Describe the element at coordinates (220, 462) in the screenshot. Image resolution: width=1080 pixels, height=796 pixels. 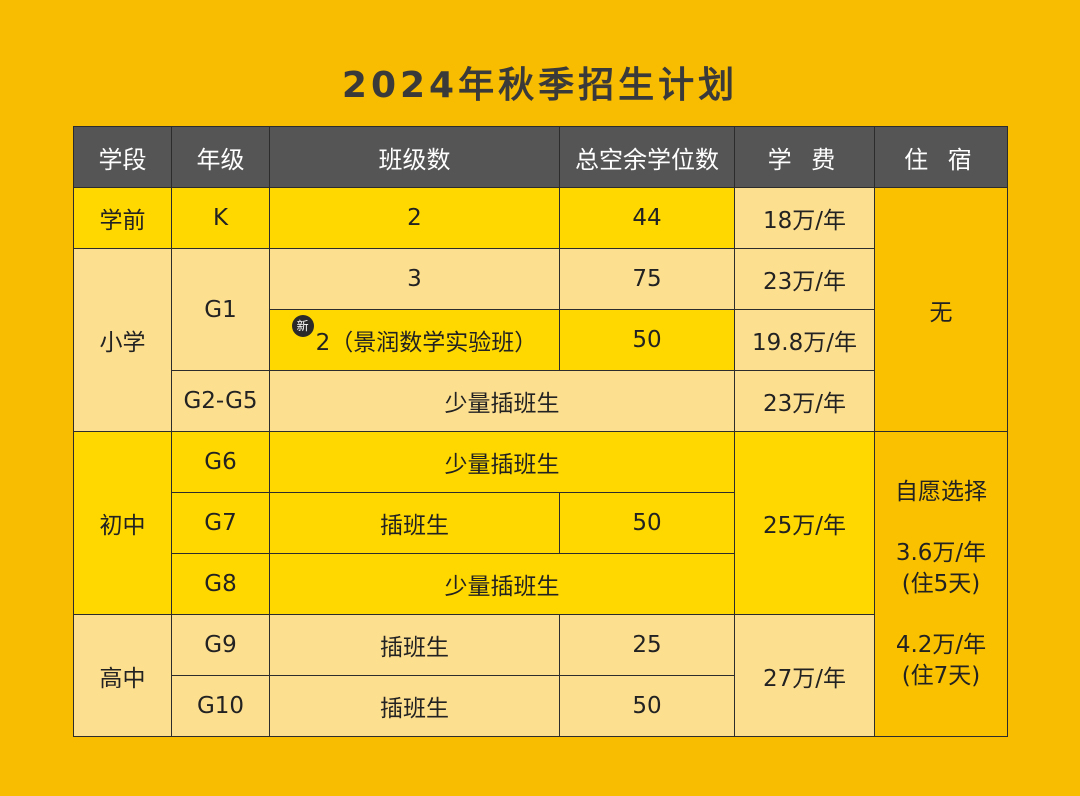
I see `grade-cell: G6` at that location.